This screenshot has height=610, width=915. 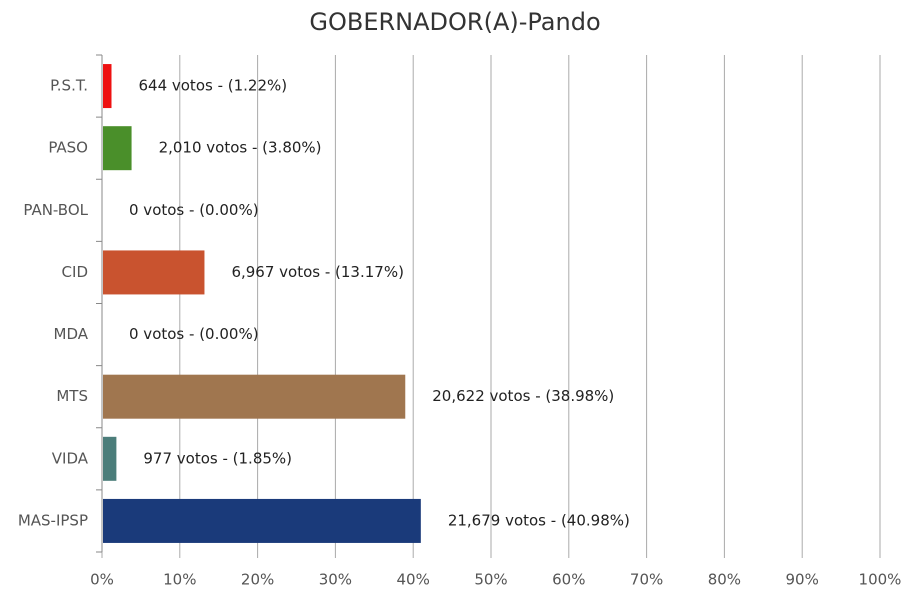 I want to click on y-tick-label: MAS-IPSP, so click(x=53, y=520).